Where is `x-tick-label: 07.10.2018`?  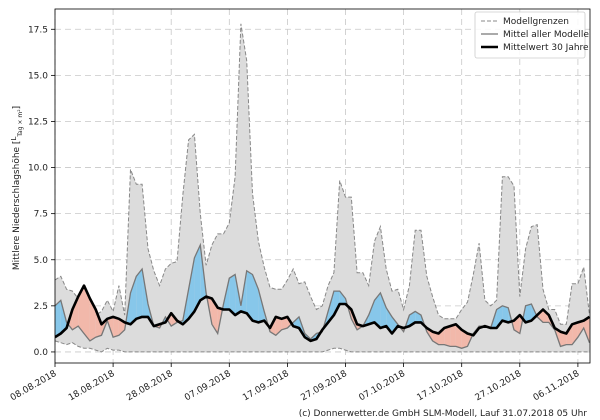 x-tick-label: 07.10.2018 is located at coordinates (382, 386).